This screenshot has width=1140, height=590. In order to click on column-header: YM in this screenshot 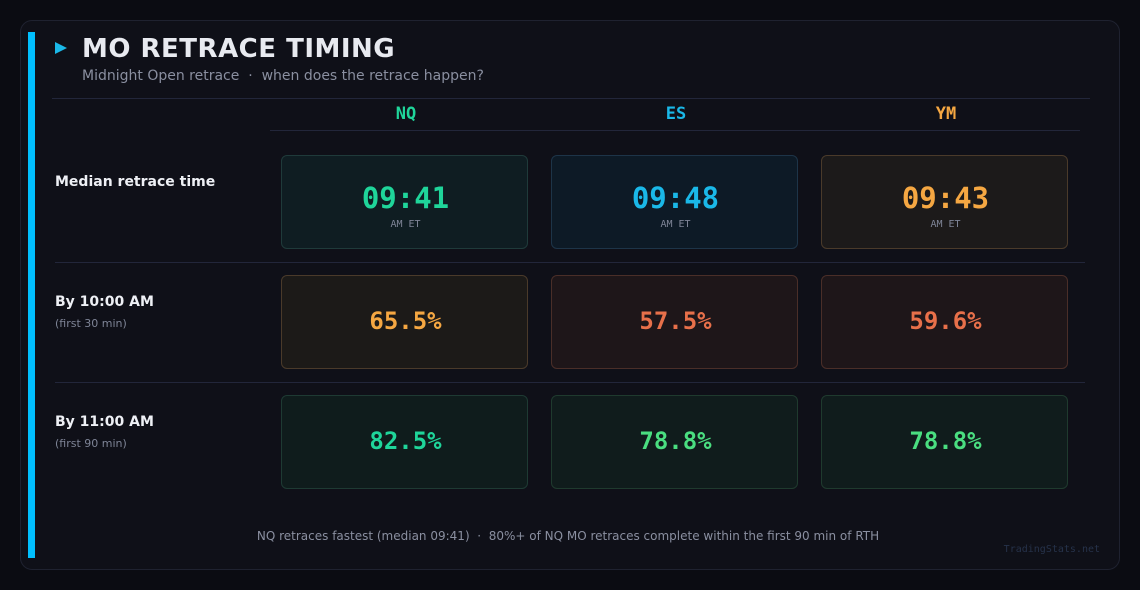, I will do `click(946, 114)`.